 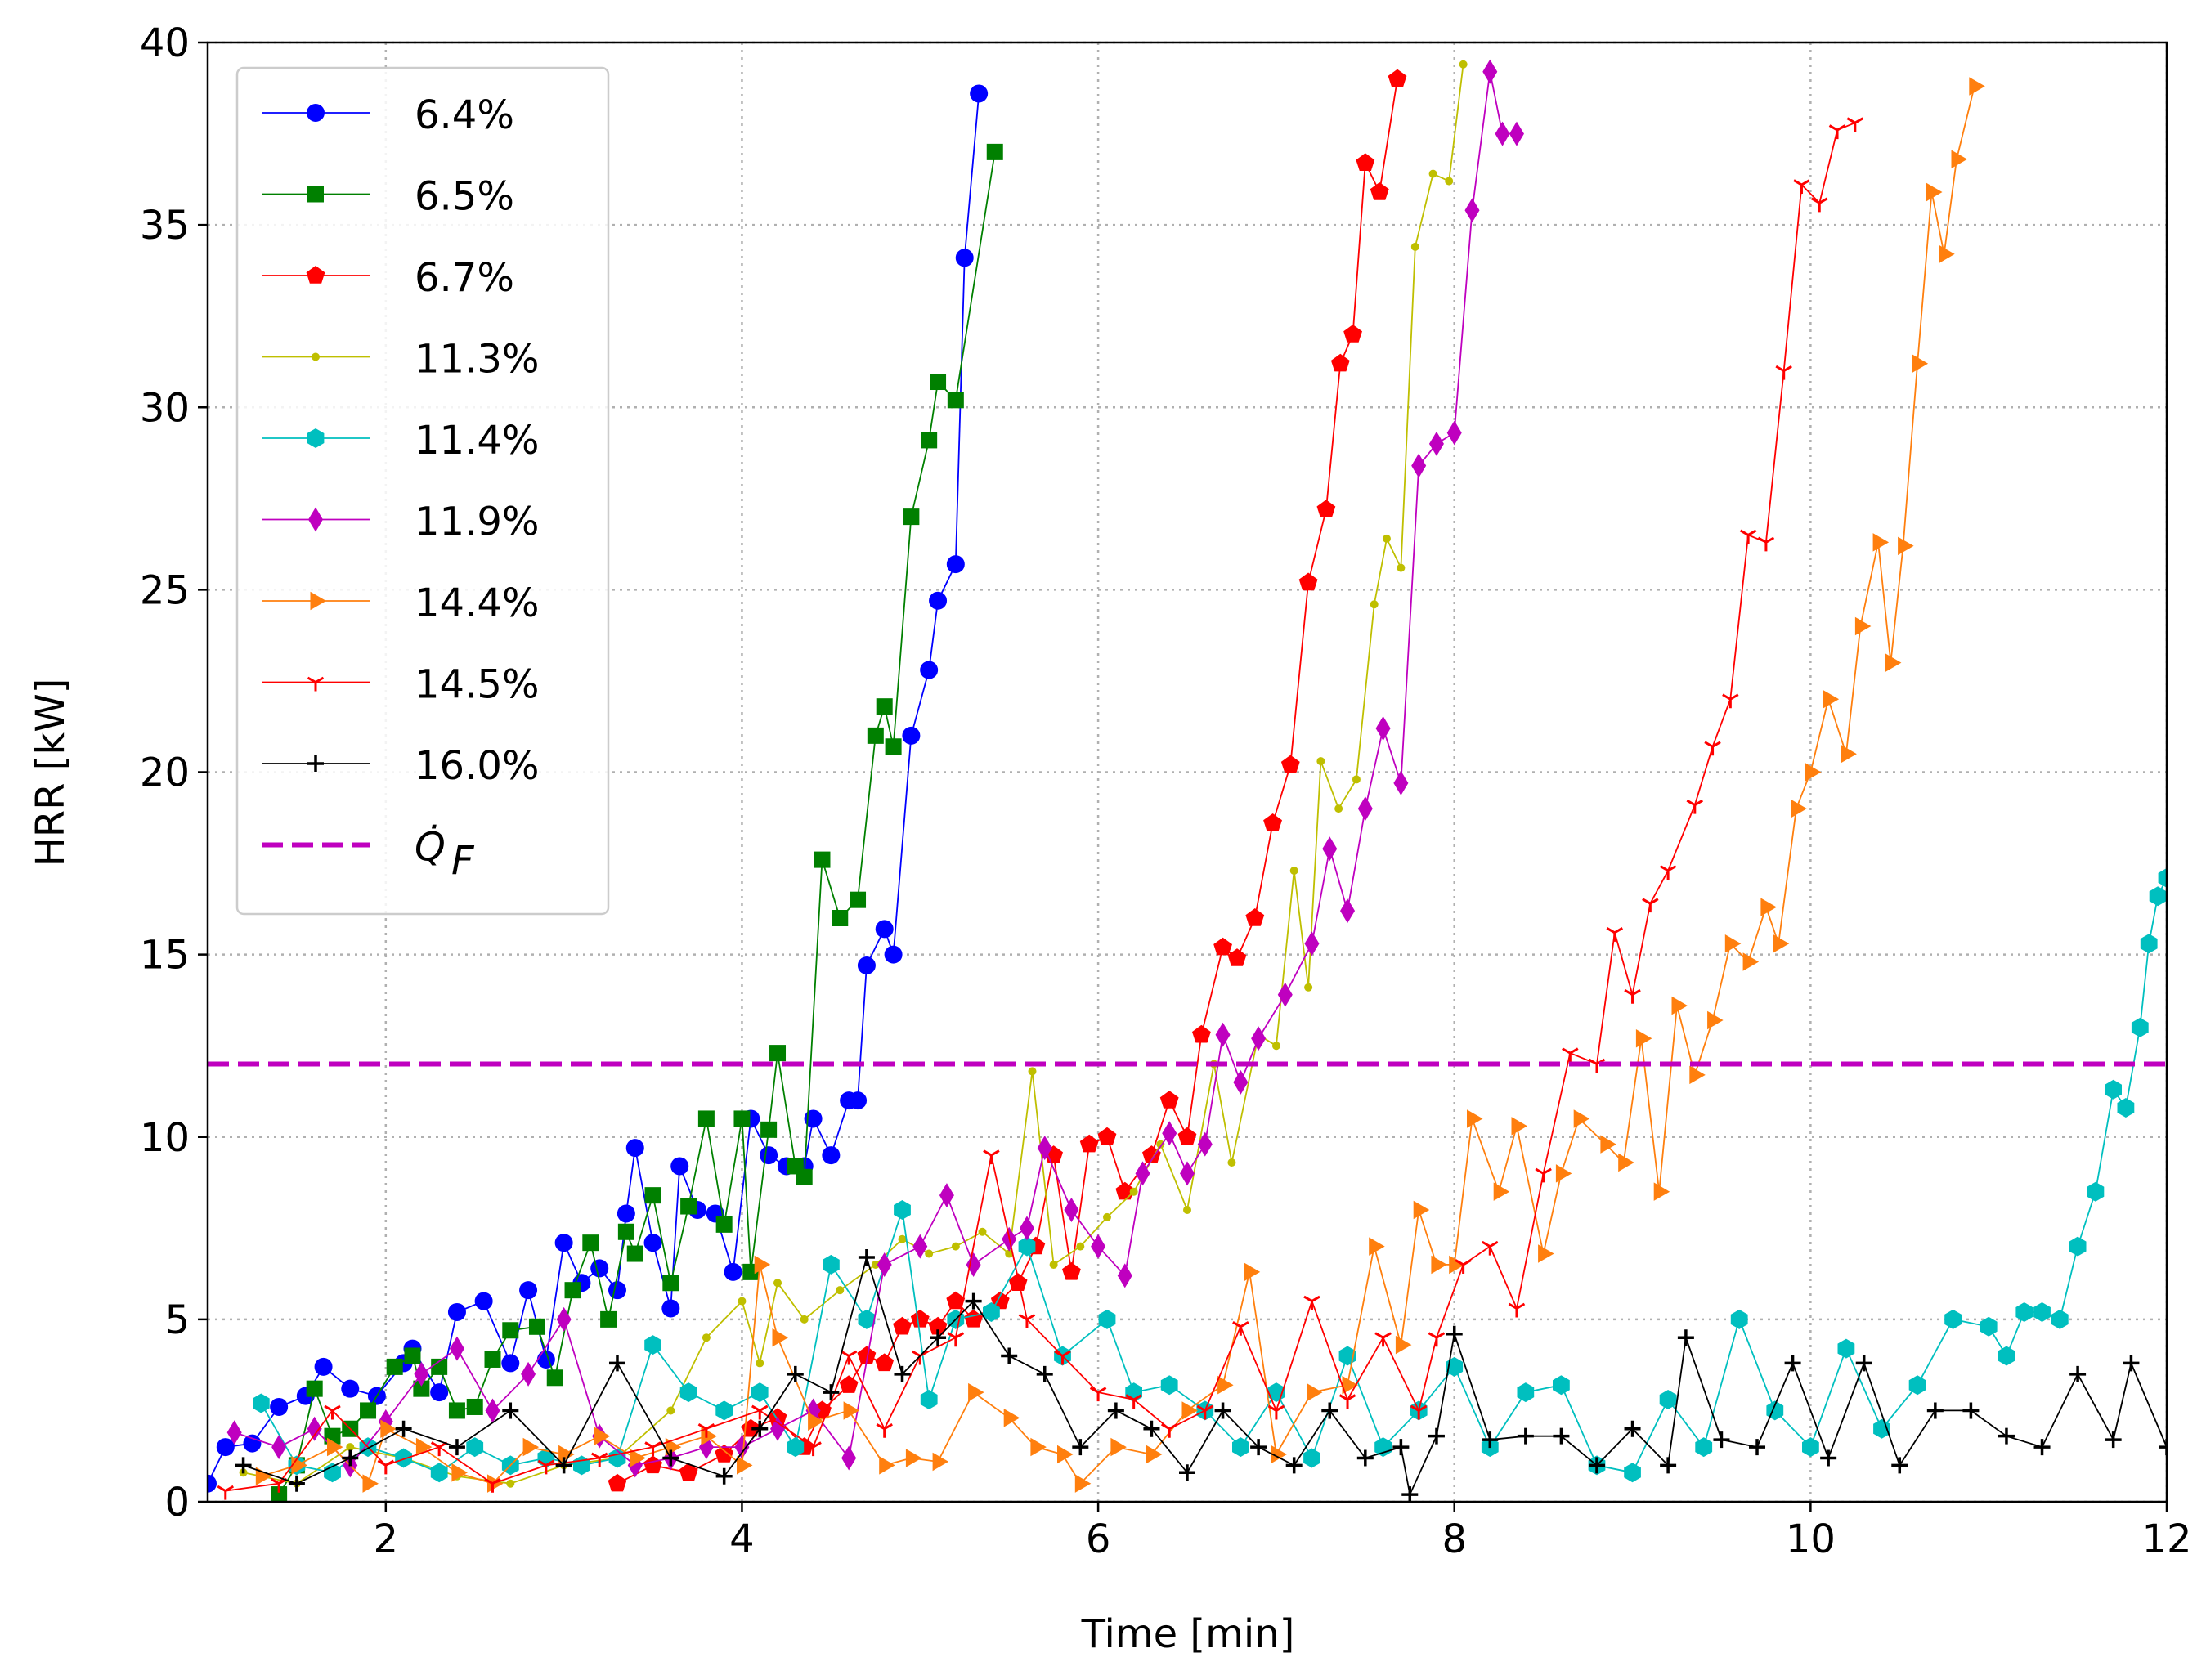 I want to click on x-axis-label: Time [min], so click(x=1188, y=1634).